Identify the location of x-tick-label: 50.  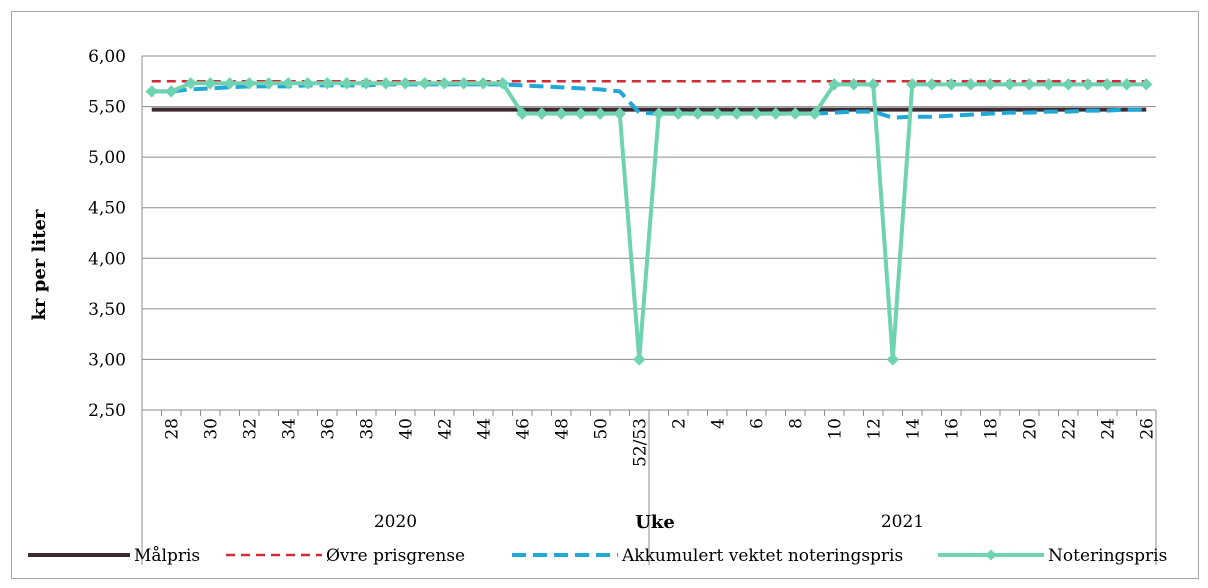
(601, 429).